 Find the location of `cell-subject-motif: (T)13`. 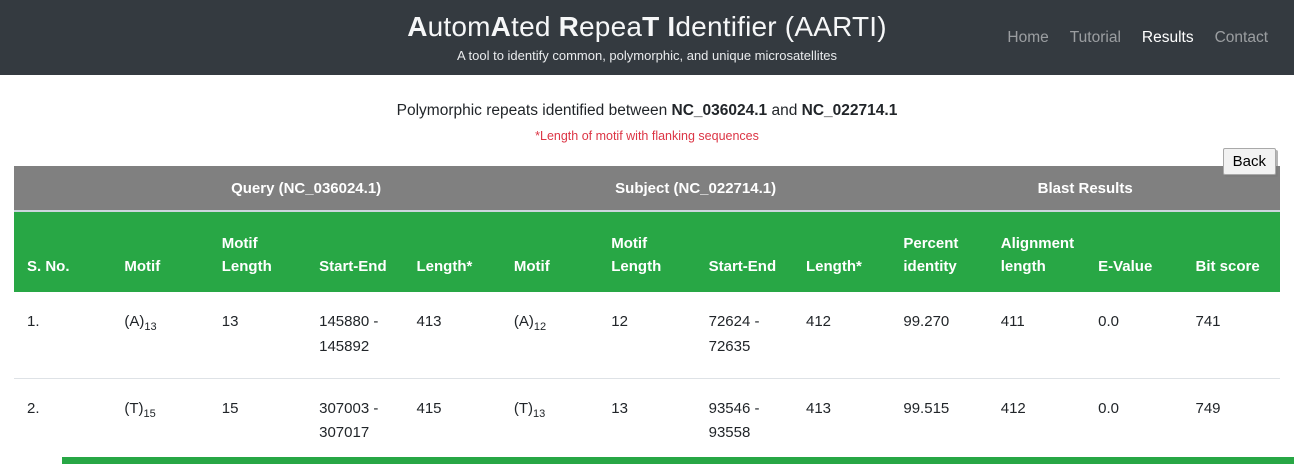

cell-subject-motif: (T)13 is located at coordinates (549, 421).